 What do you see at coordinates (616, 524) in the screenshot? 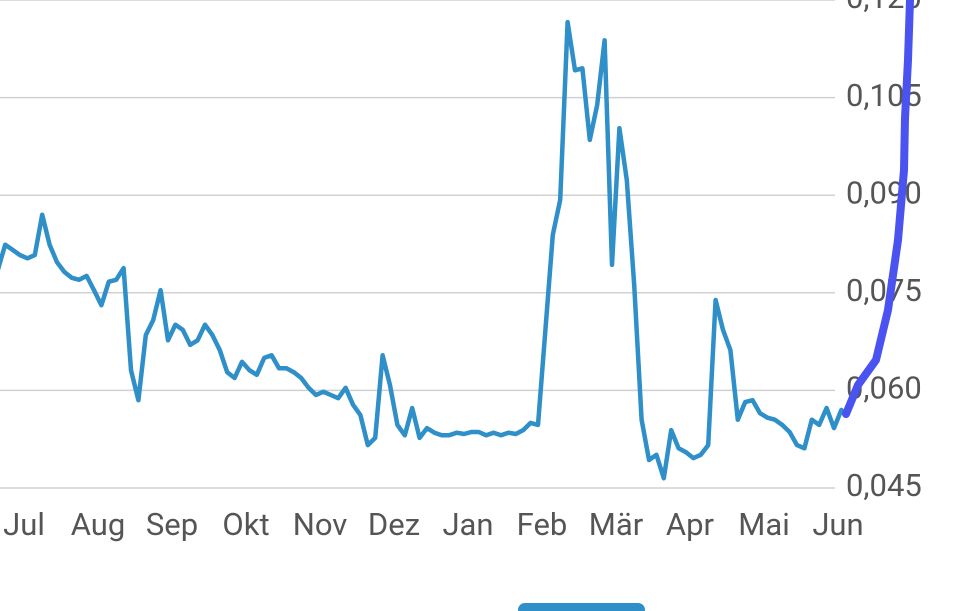
I see `x-tick-label: Mär` at bounding box center [616, 524].